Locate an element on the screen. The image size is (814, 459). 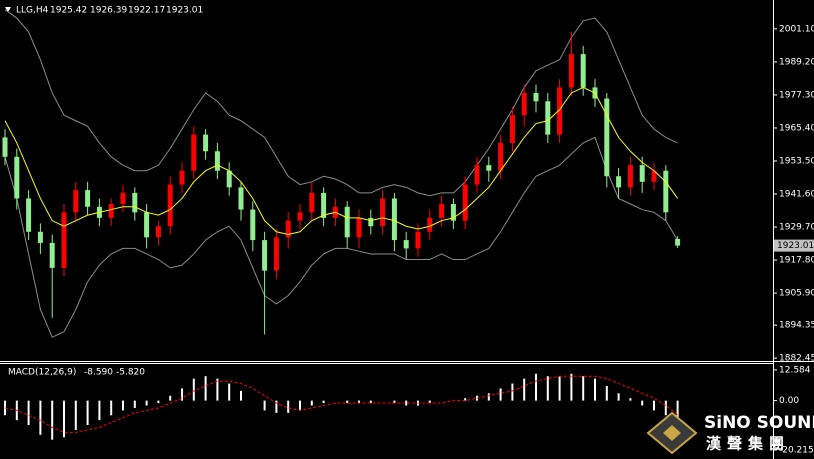
y-tick-label: 2001.10 is located at coordinates (796, 29).